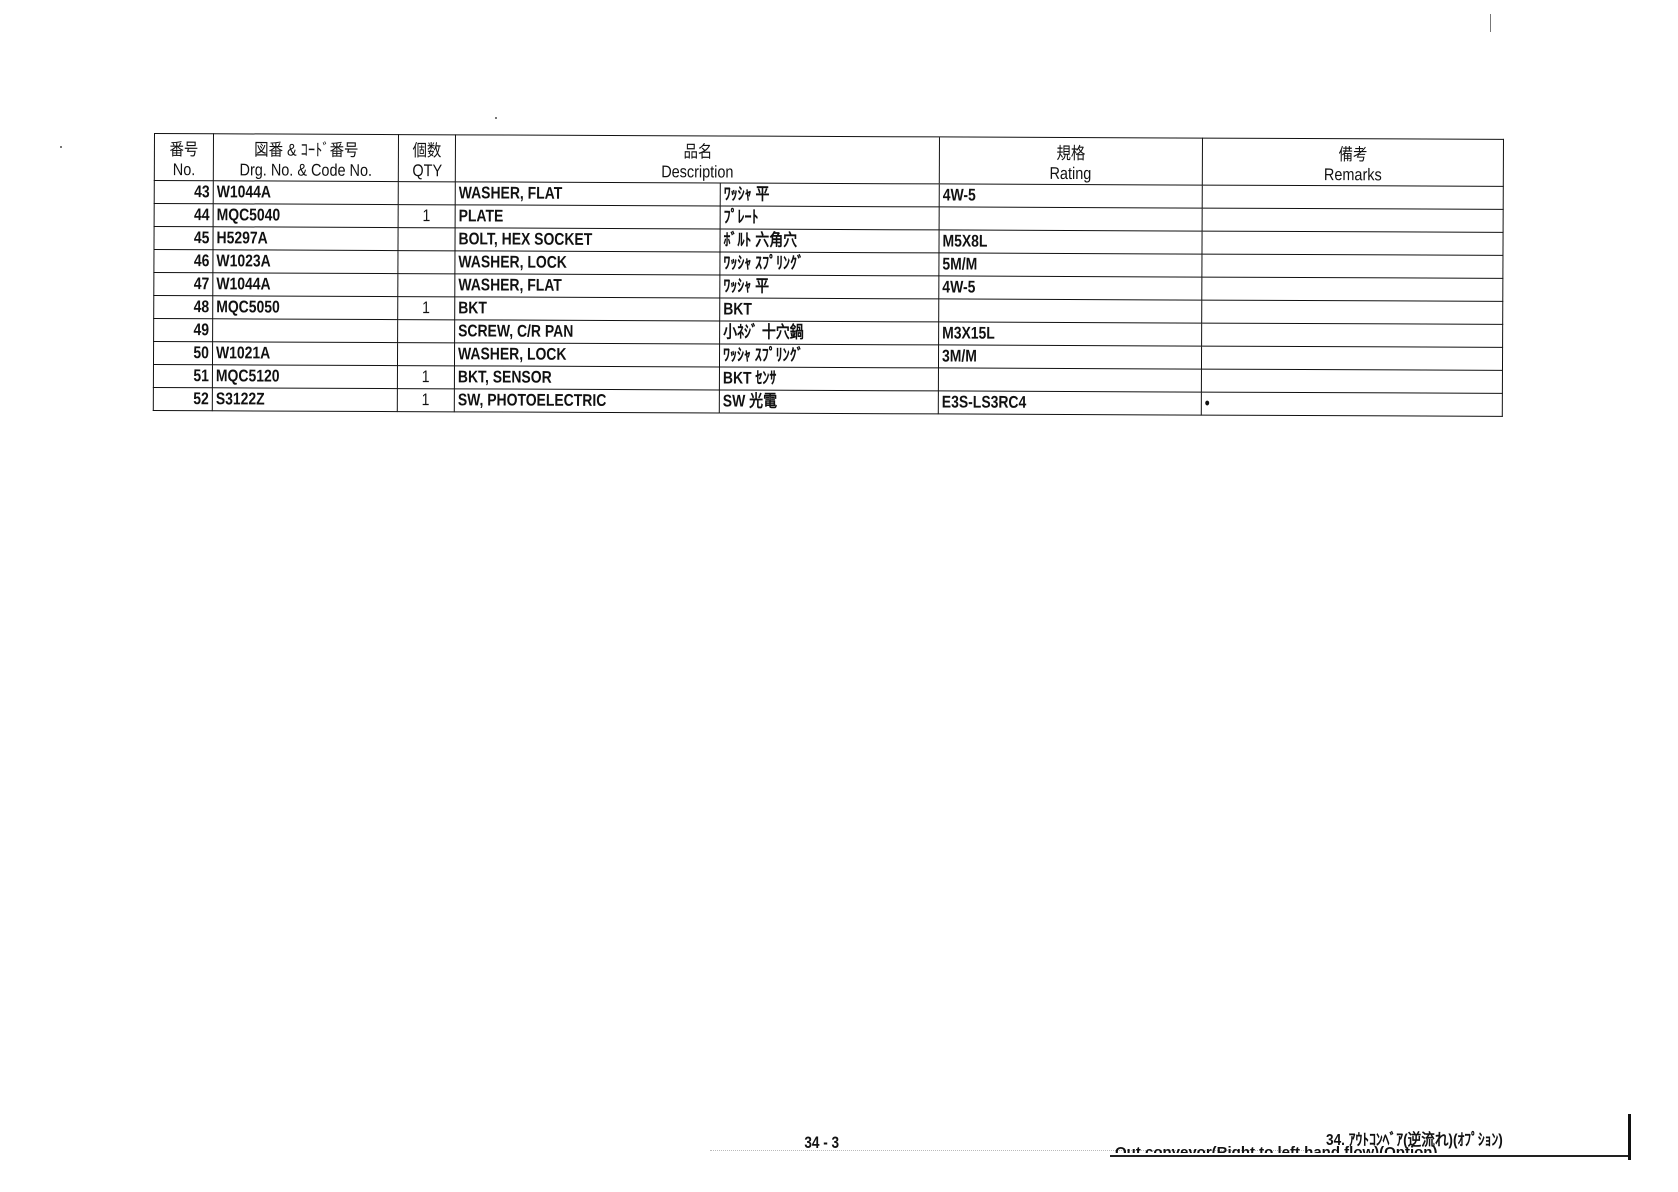 This screenshot has width=1678, height=1192. What do you see at coordinates (749, 378) in the screenshot?
I see `desc-jp-text: BKT ｾﾝｻ` at bounding box center [749, 378].